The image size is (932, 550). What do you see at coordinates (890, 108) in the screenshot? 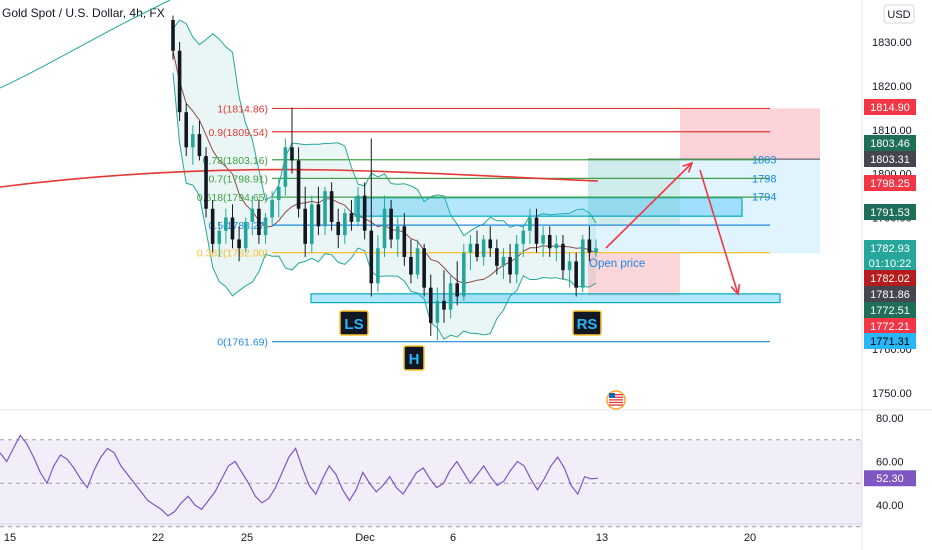
I see `price-badge-text: 1814.90` at bounding box center [890, 108].